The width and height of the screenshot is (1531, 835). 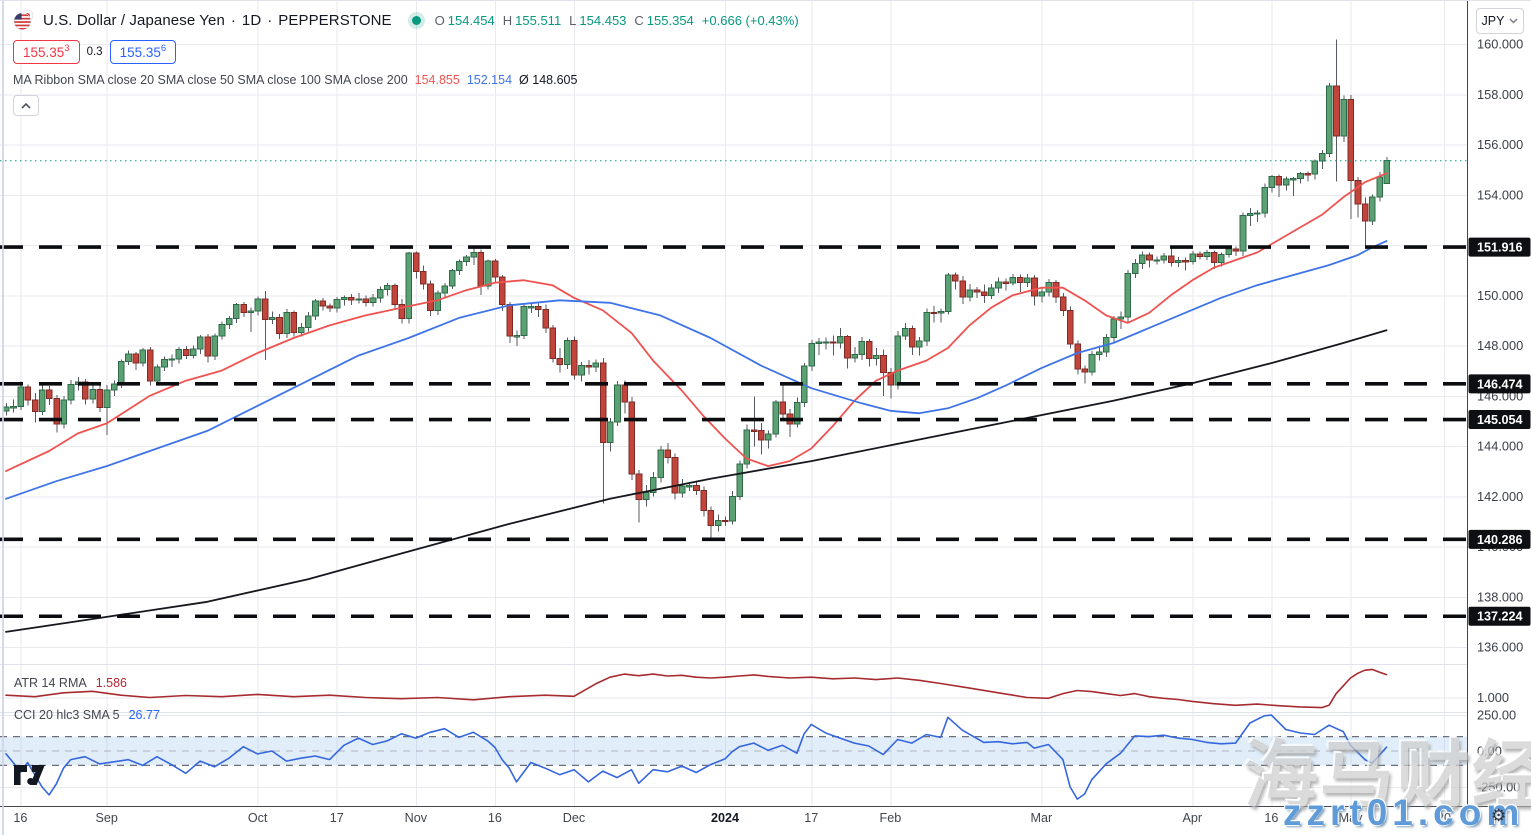 What do you see at coordinates (471, 20) in the screenshot?
I see `open-value: 154.454` at bounding box center [471, 20].